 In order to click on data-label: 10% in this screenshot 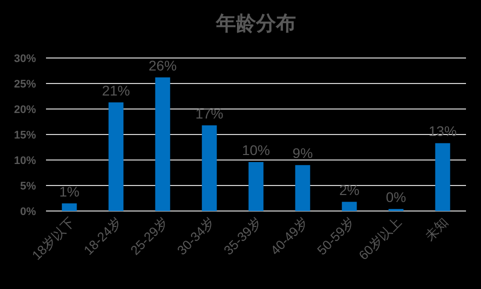, I will do `click(256, 150)`.